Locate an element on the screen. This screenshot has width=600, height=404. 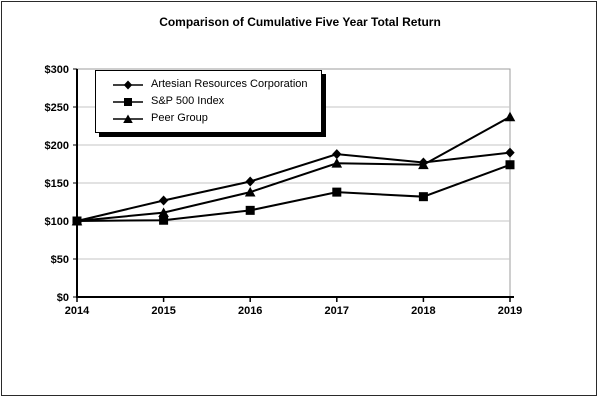
x-axis-tick-label: 2019 is located at coordinates (510, 311).